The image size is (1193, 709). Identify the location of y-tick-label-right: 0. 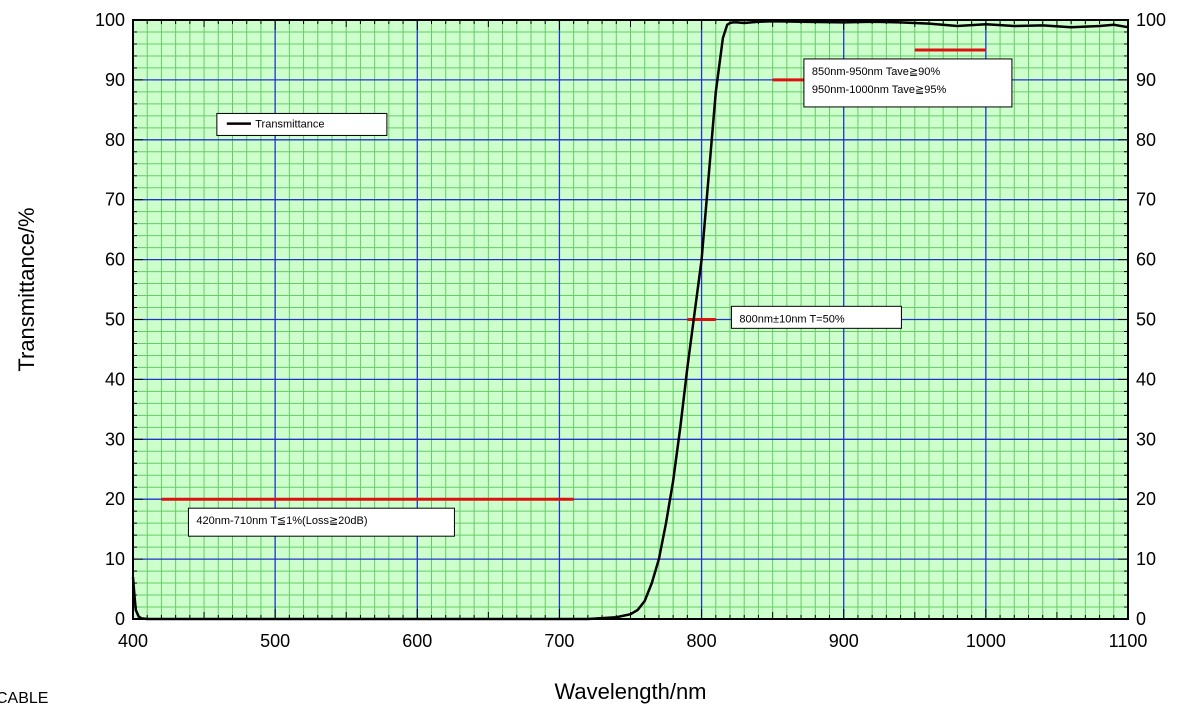
(1141, 619).